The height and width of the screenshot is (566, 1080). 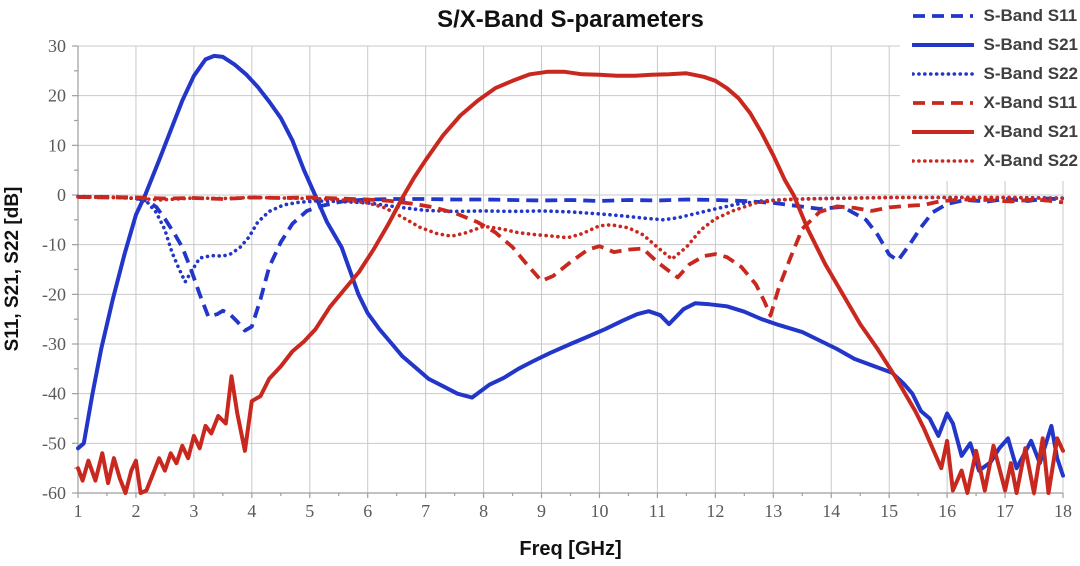 I want to click on legend-label: S-Band S21, so click(x=1030, y=44).